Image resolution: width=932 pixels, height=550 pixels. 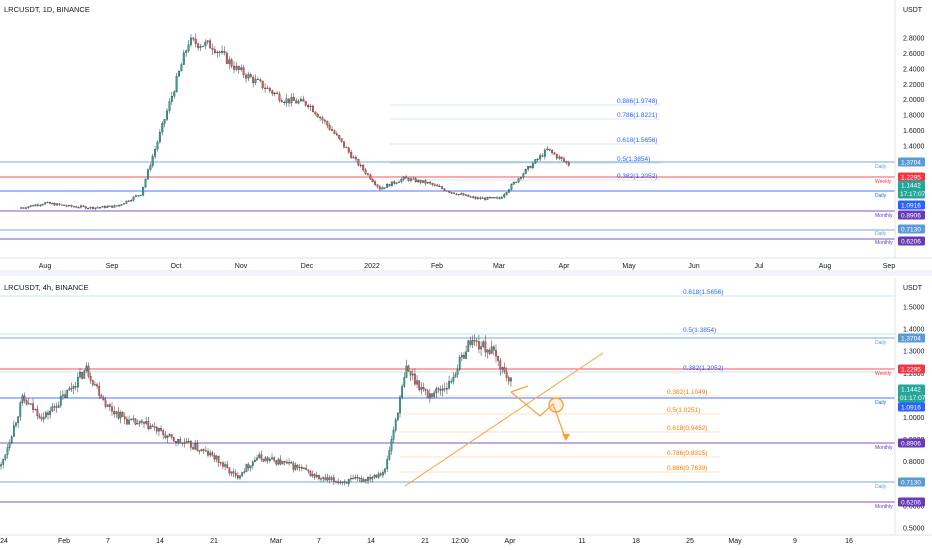 What do you see at coordinates (636, 541) in the screenshot?
I see `time-tick-label: 18` at bounding box center [636, 541].